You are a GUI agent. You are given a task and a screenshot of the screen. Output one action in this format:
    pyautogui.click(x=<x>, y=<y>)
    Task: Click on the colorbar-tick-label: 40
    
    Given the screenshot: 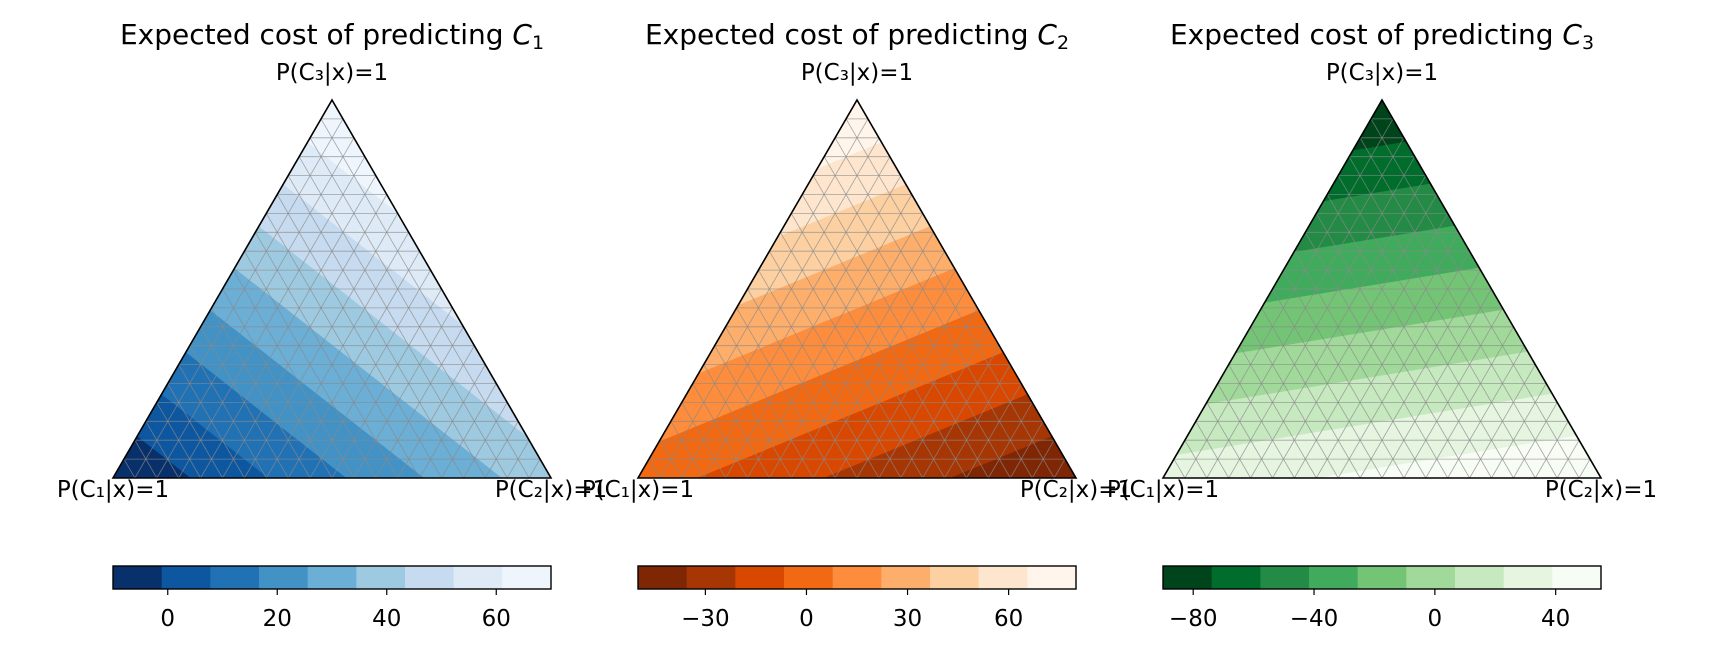 What is the action you would take?
    pyautogui.click(x=386, y=619)
    